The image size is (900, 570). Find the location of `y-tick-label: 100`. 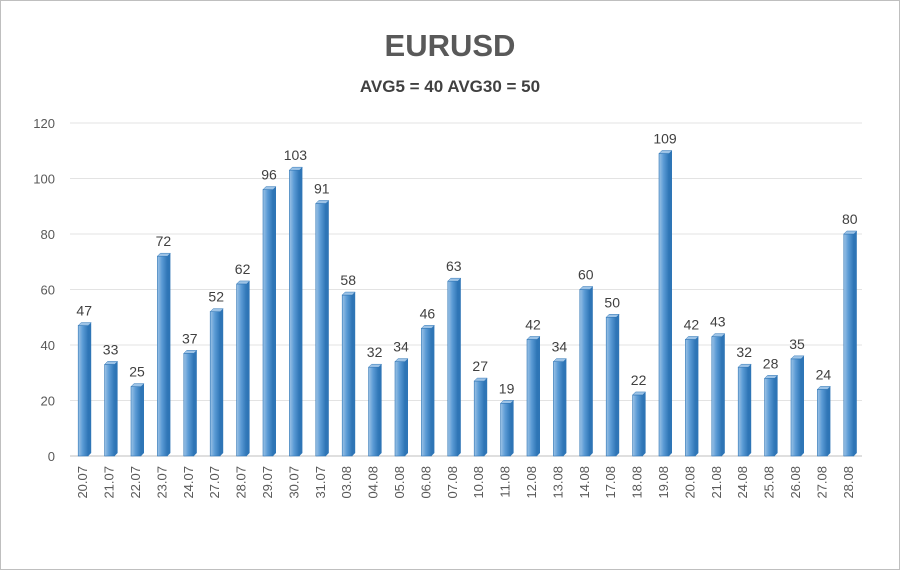

y-tick-label: 100 is located at coordinates (44, 179).